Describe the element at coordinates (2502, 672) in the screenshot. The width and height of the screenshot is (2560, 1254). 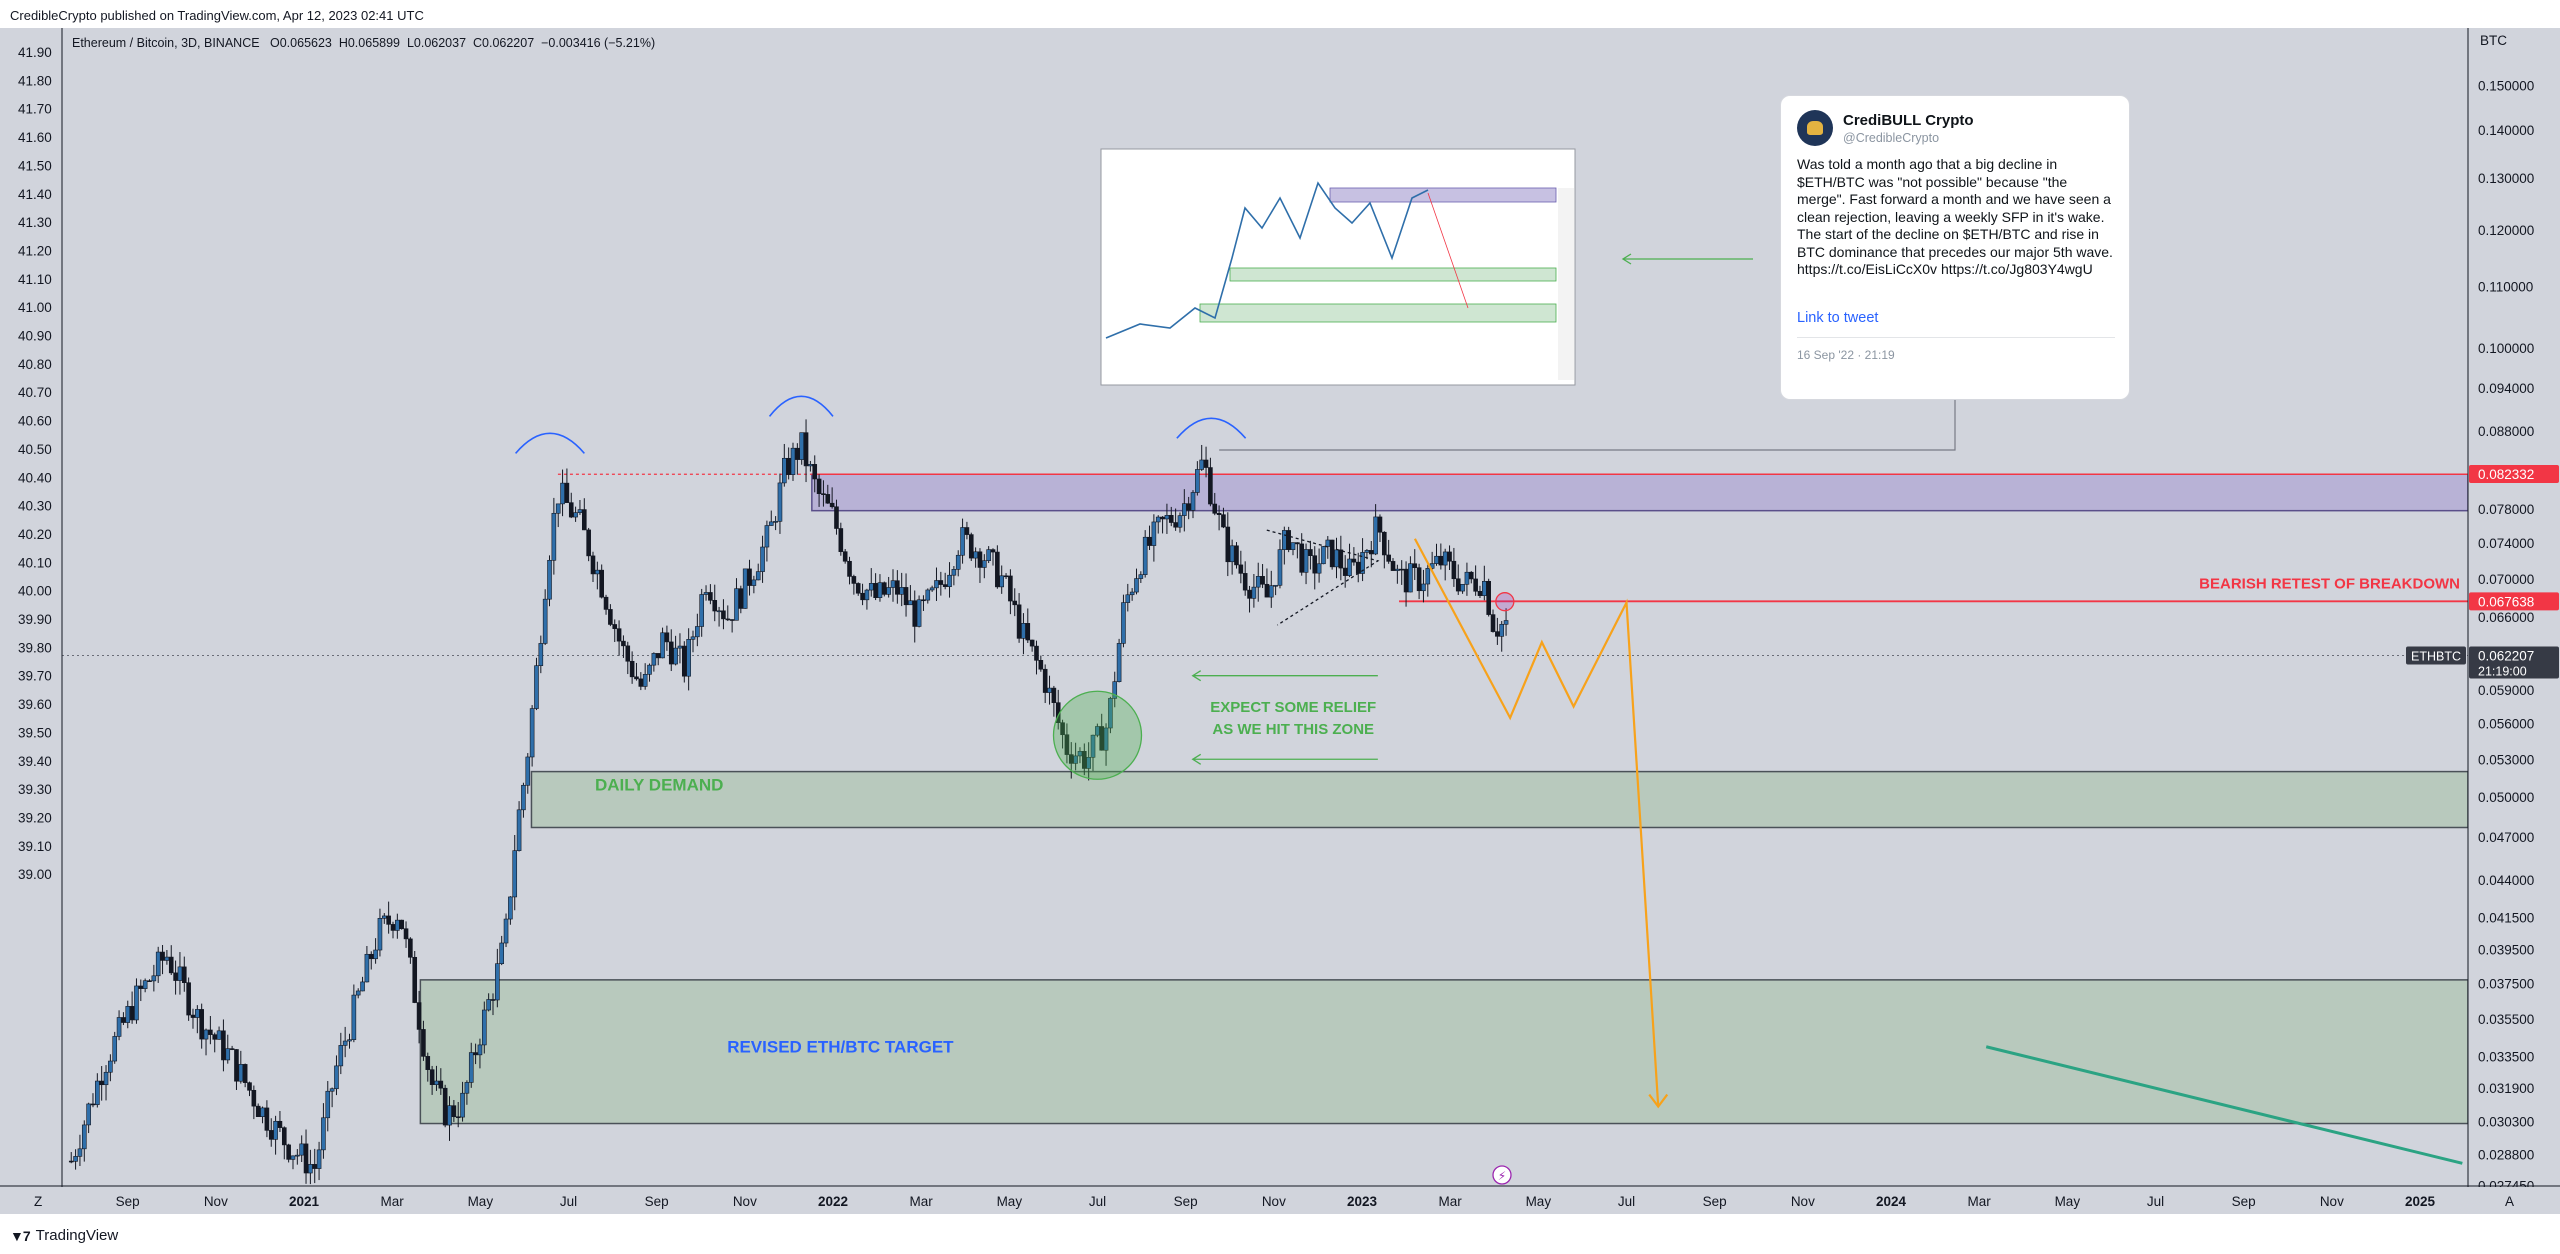
I see `countdown-label: 21:19:00` at that location.